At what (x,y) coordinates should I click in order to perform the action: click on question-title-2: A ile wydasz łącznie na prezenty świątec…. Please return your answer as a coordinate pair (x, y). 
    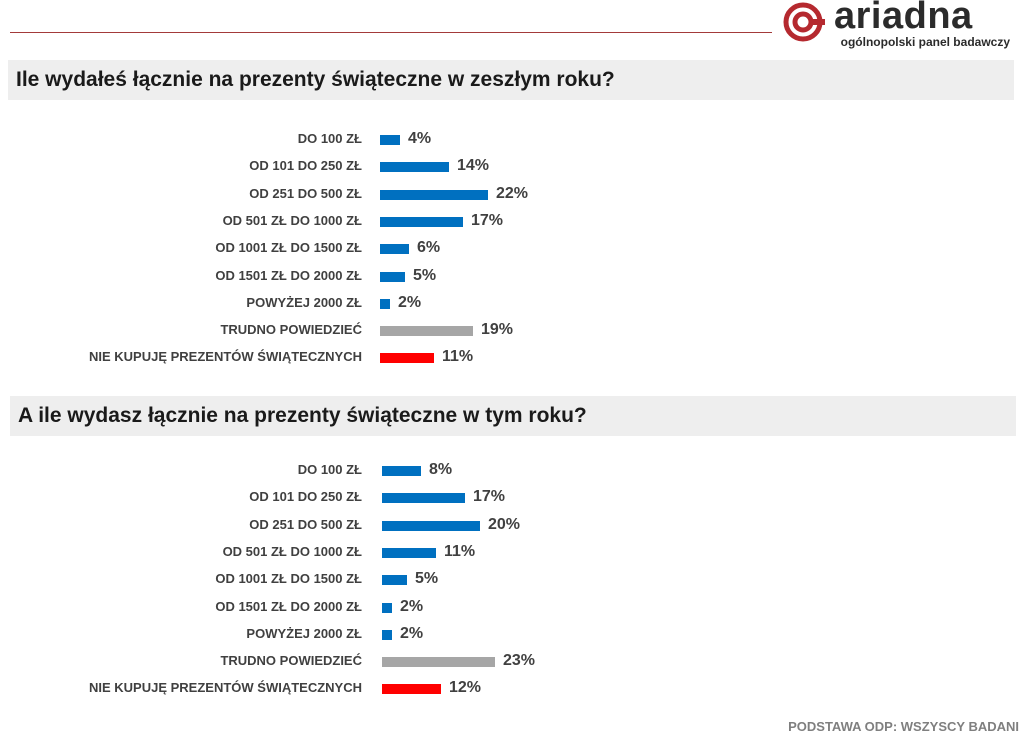
    Looking at the image, I should click on (302, 415).